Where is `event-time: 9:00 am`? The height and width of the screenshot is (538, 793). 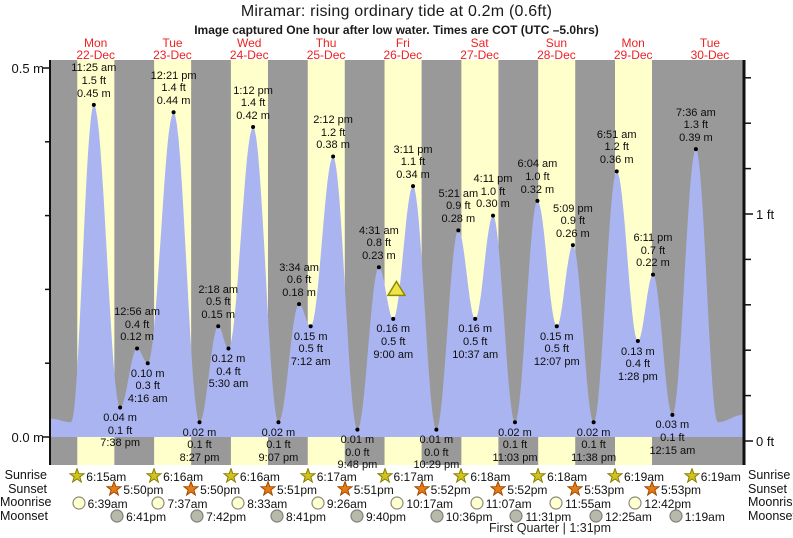 event-time: 9:00 am is located at coordinates (393, 354).